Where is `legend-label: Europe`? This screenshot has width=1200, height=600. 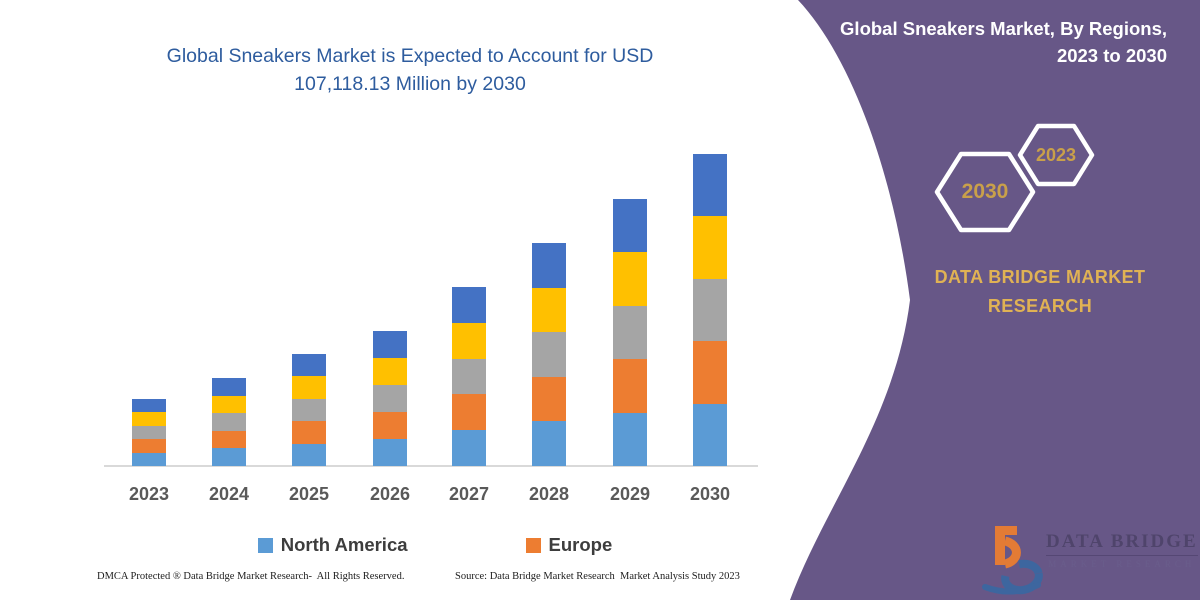
legend-label: Europe is located at coordinates (580, 544).